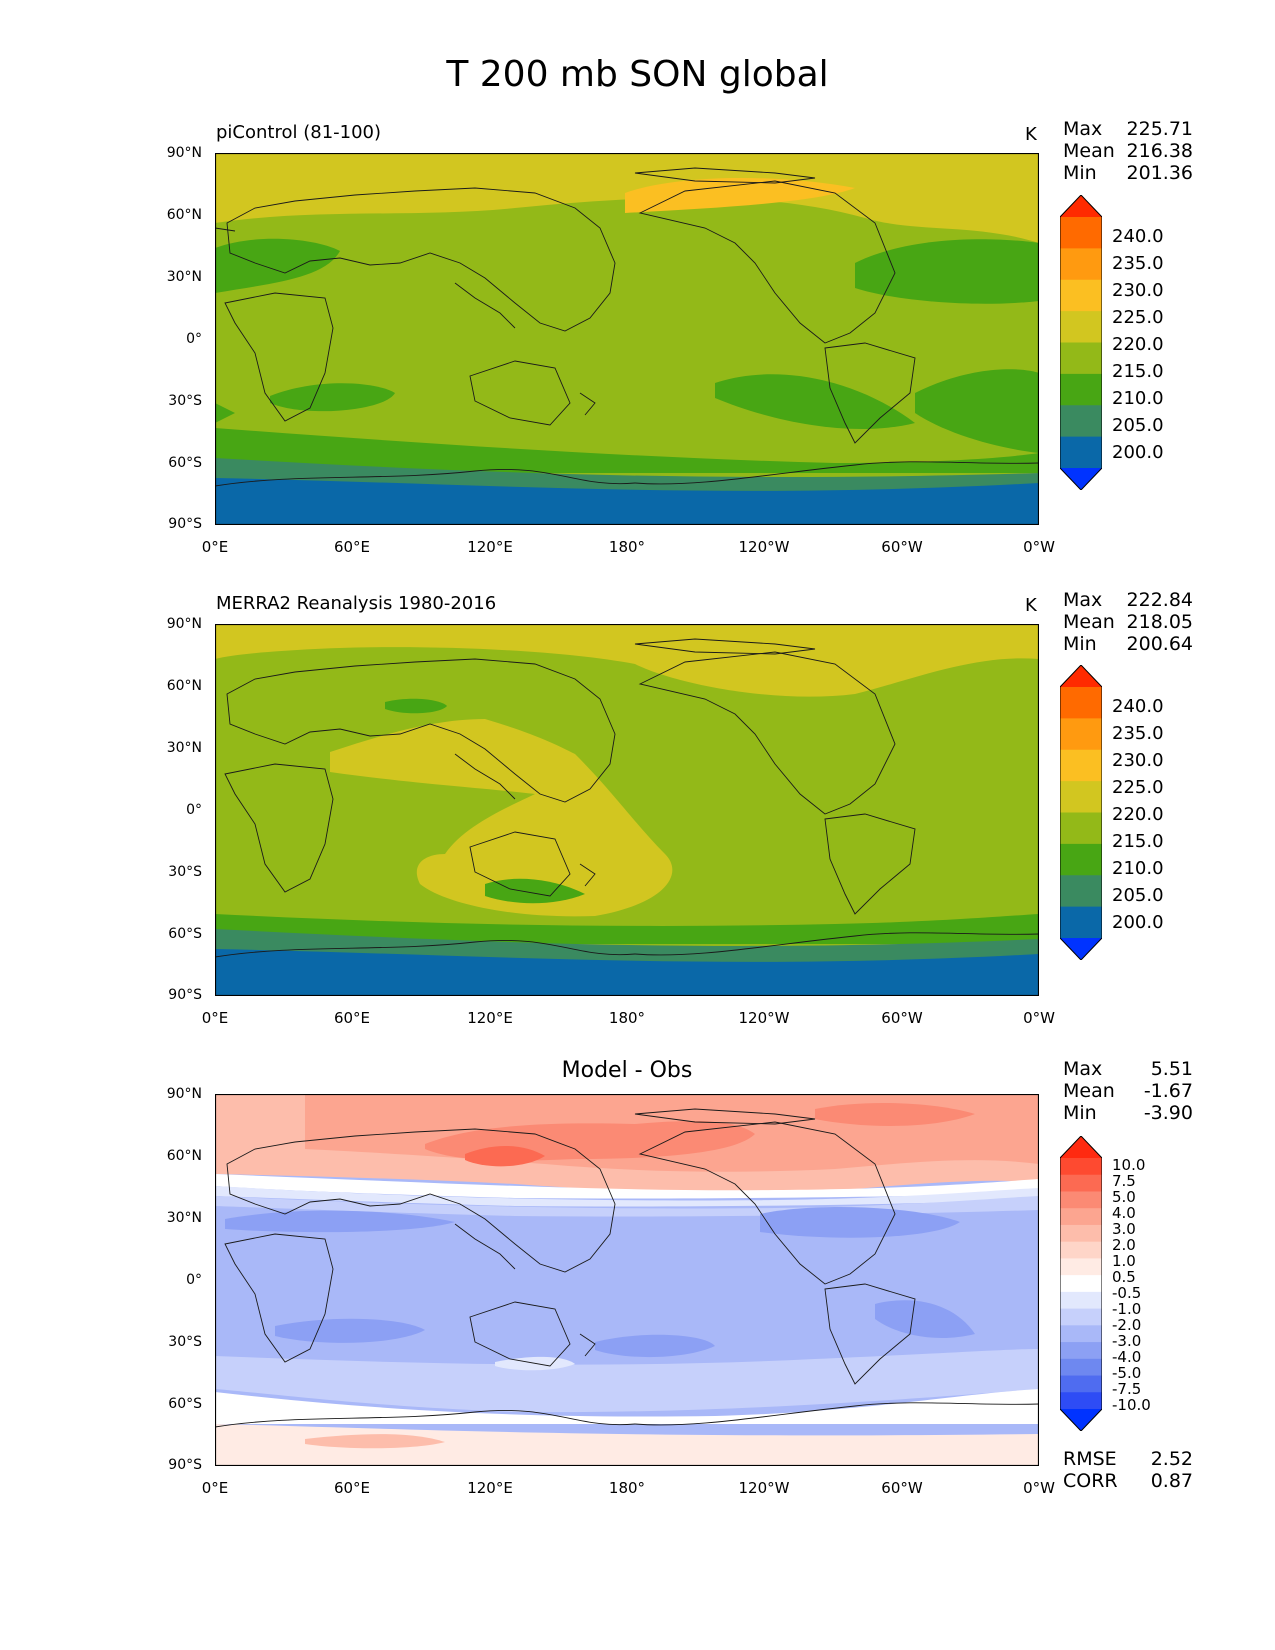 This screenshot has height=1650, width=1275. I want to click on colorbar-tick: 3.0, so click(1124, 1229).